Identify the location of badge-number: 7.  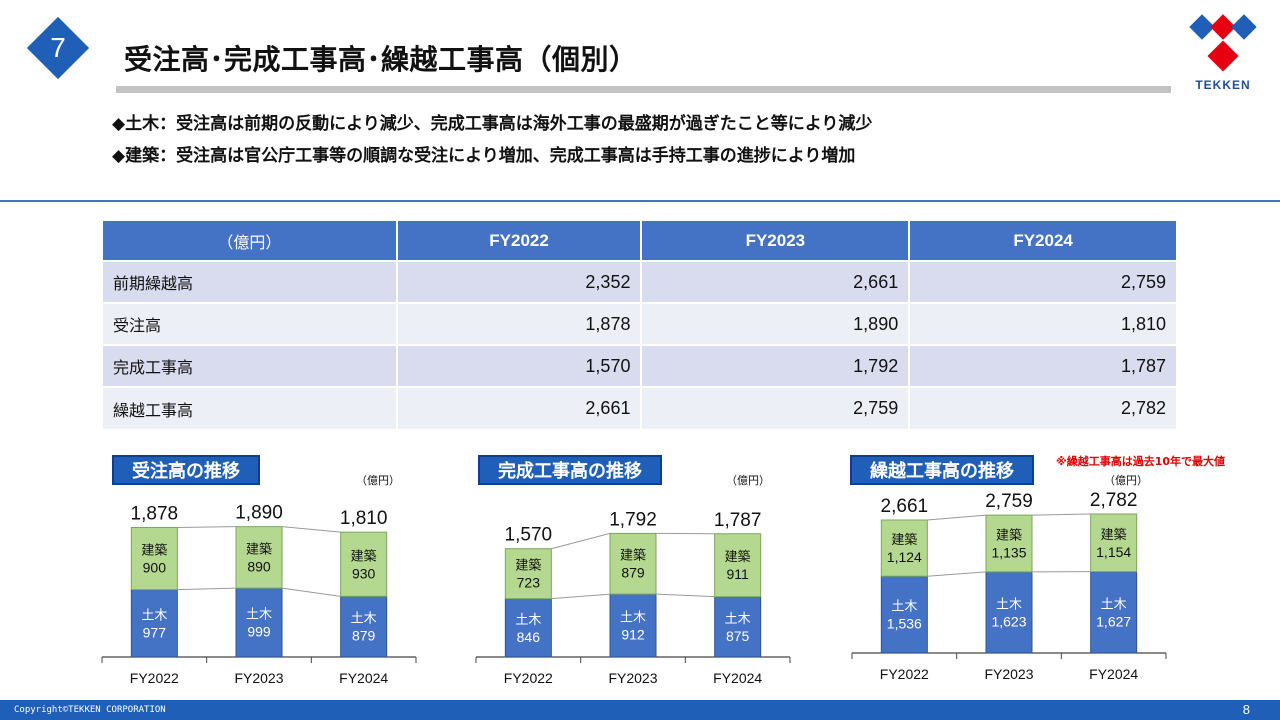
(58, 47).